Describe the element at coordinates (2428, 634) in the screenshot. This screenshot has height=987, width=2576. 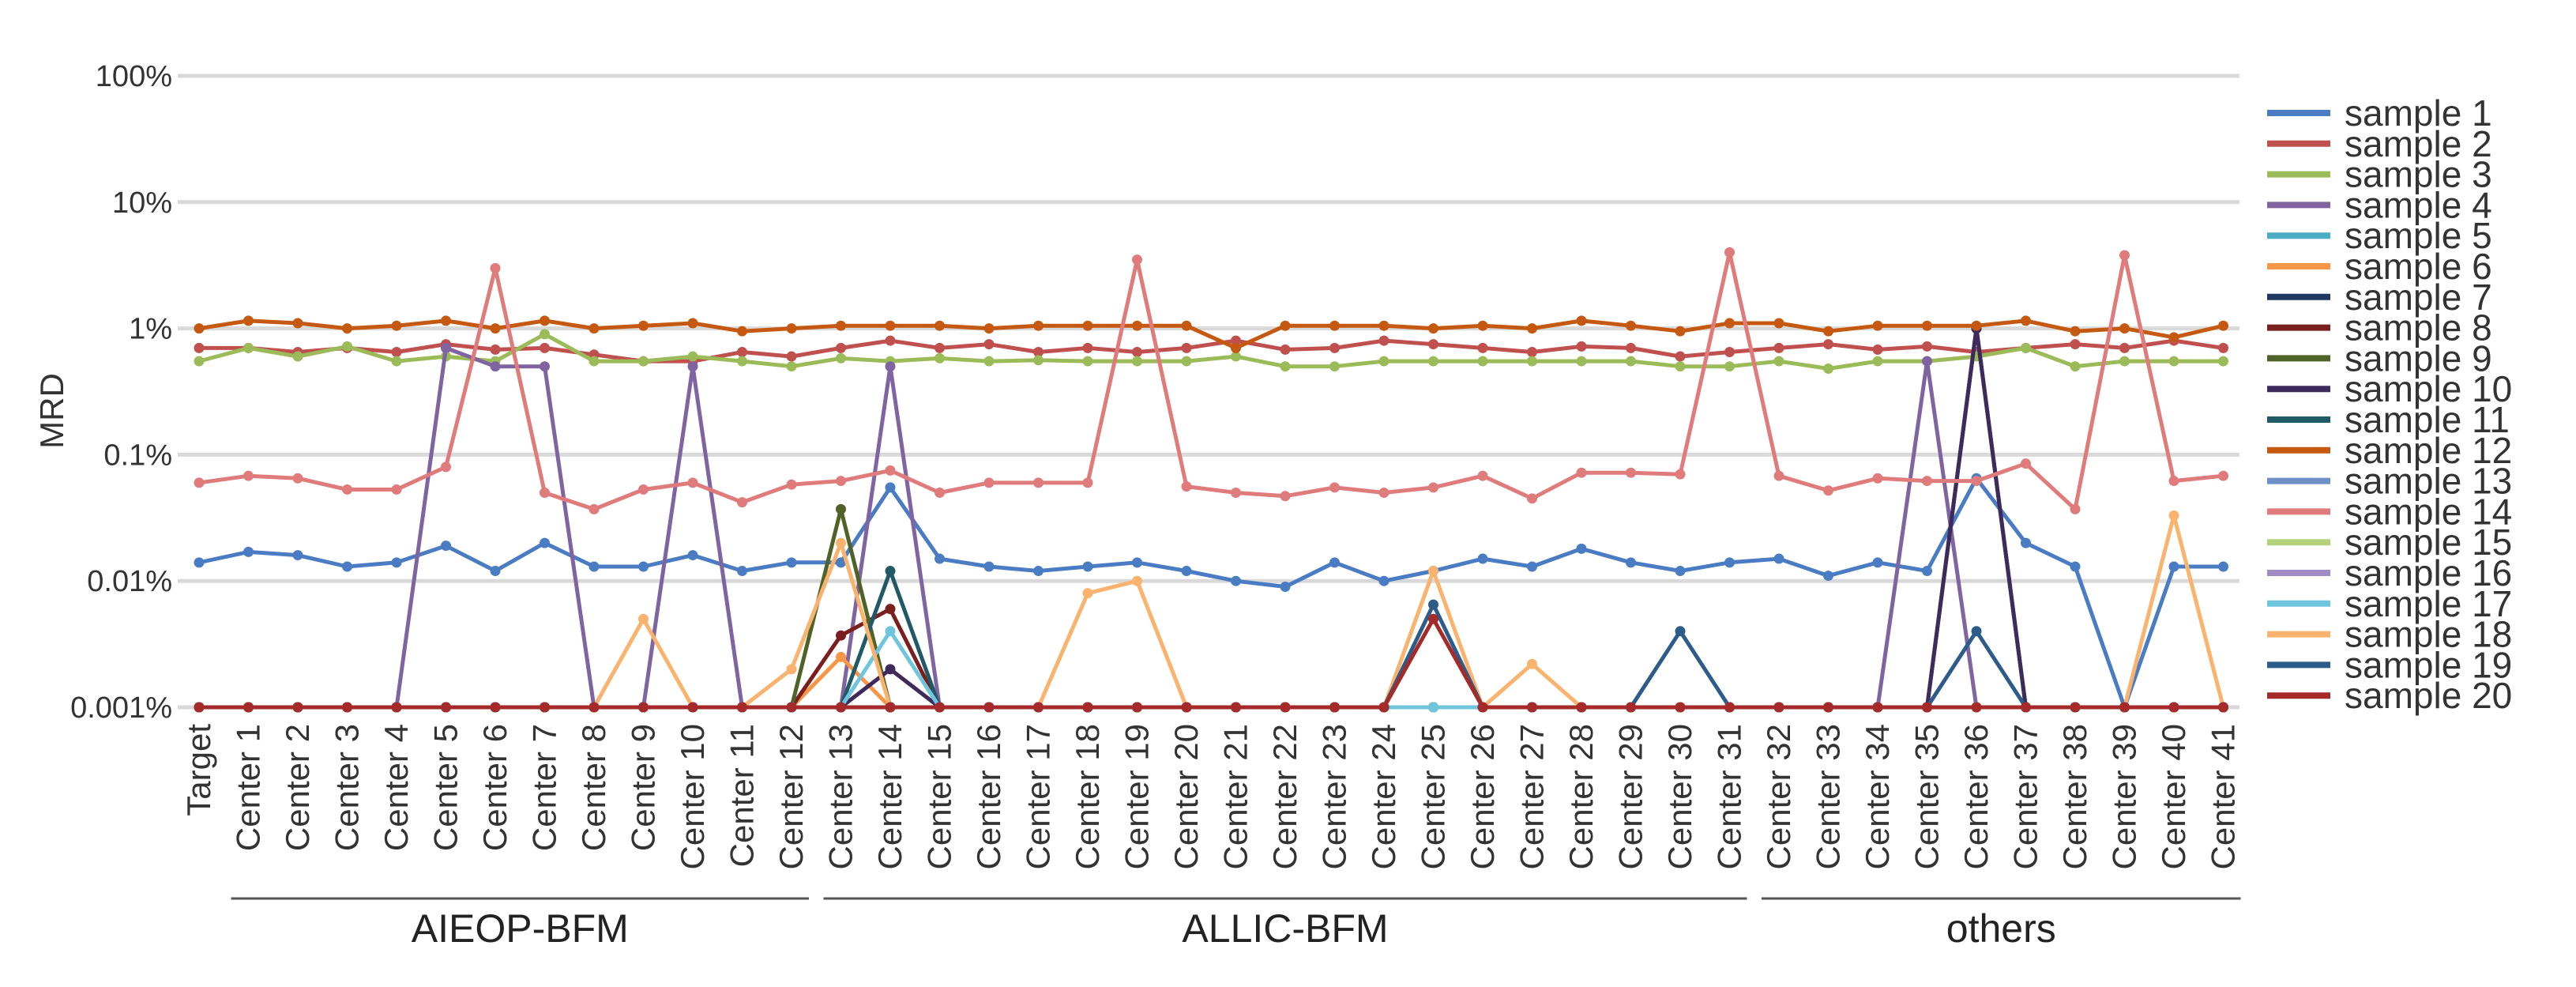
I see `legend-label: sample 18` at that location.